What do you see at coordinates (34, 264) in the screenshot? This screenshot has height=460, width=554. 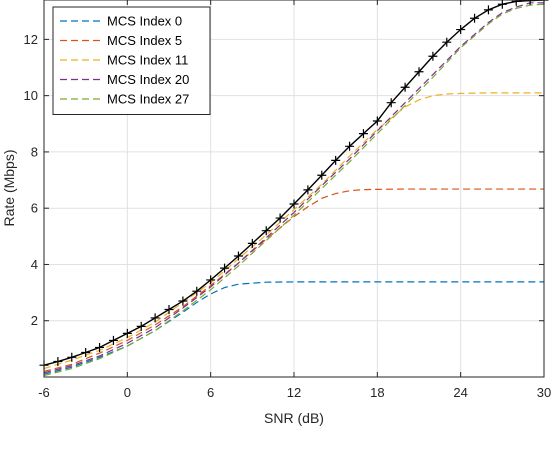 I see `y-tick-label: 4` at bounding box center [34, 264].